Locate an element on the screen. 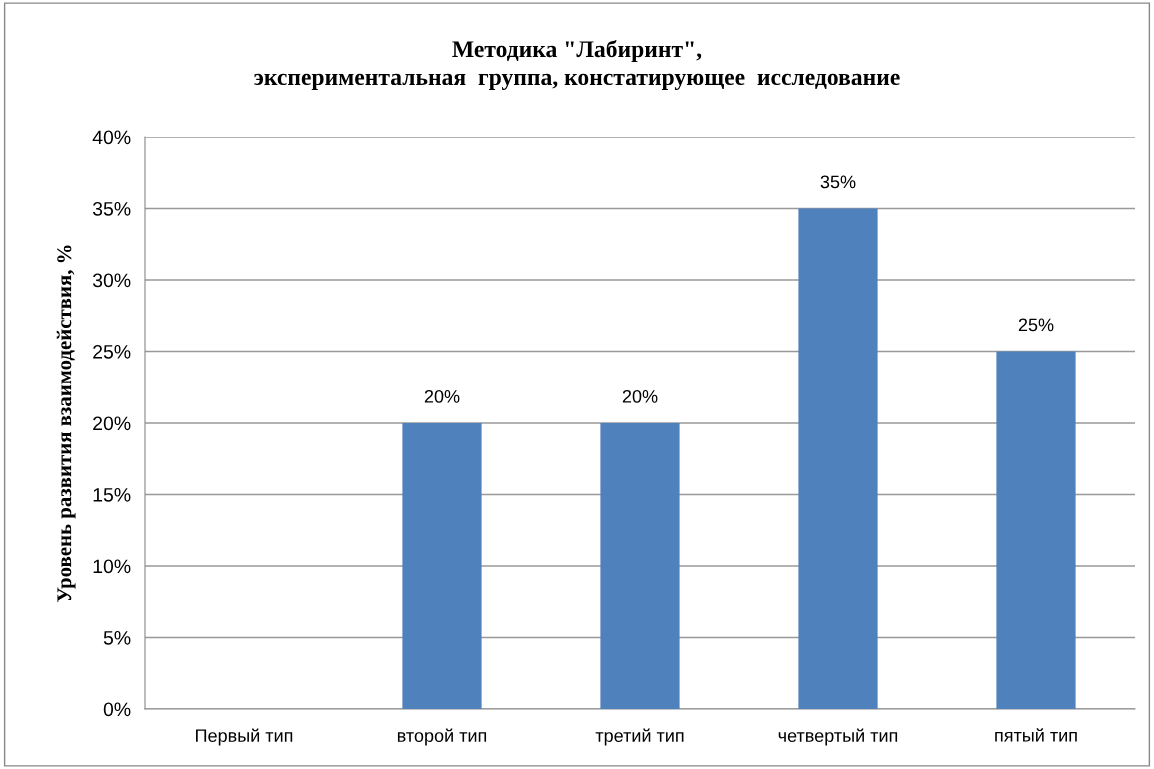  y-axis-title: Уровень развития взаимодействия, % is located at coordinates (66, 423).